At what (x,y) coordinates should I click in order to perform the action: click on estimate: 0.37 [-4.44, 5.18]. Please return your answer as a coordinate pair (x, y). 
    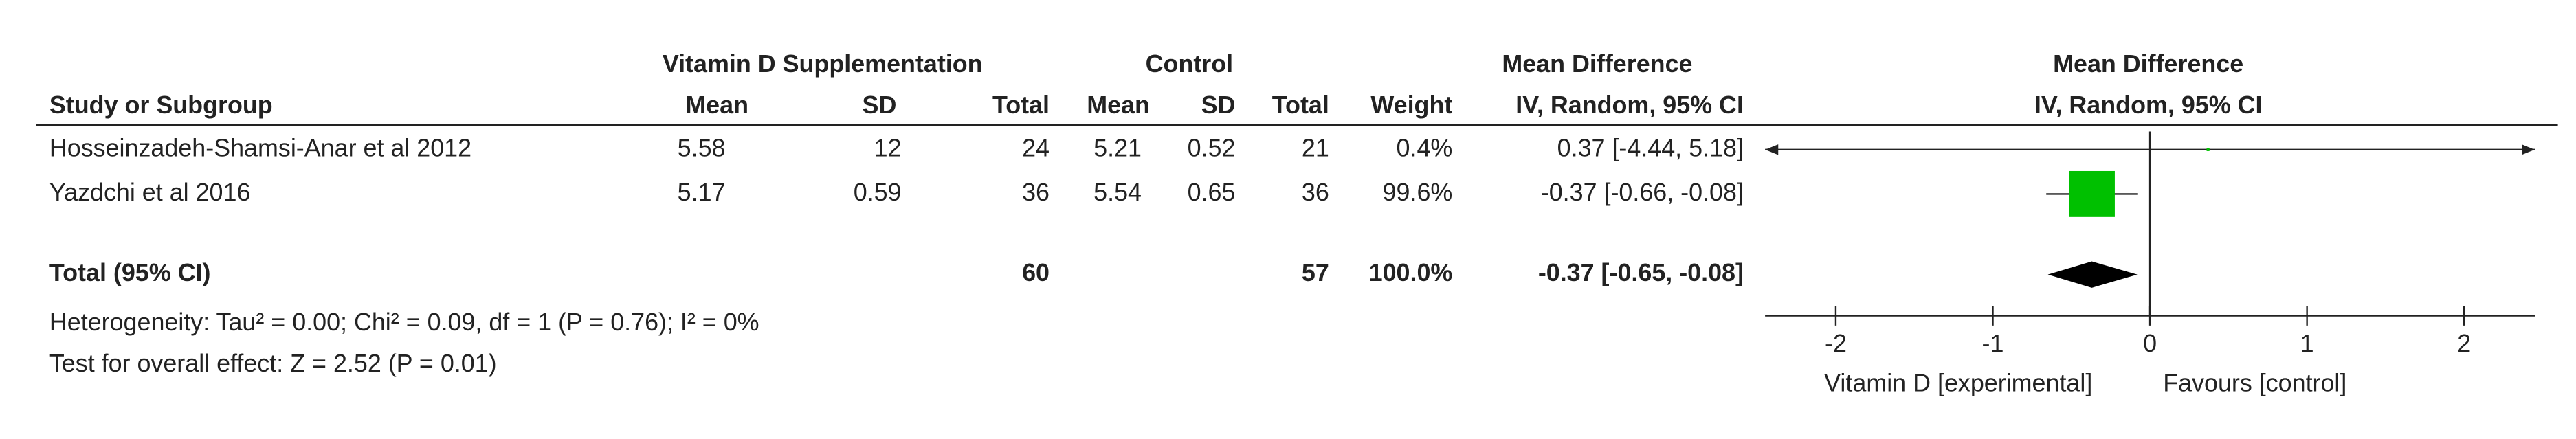
    Looking at the image, I should click on (1650, 148).